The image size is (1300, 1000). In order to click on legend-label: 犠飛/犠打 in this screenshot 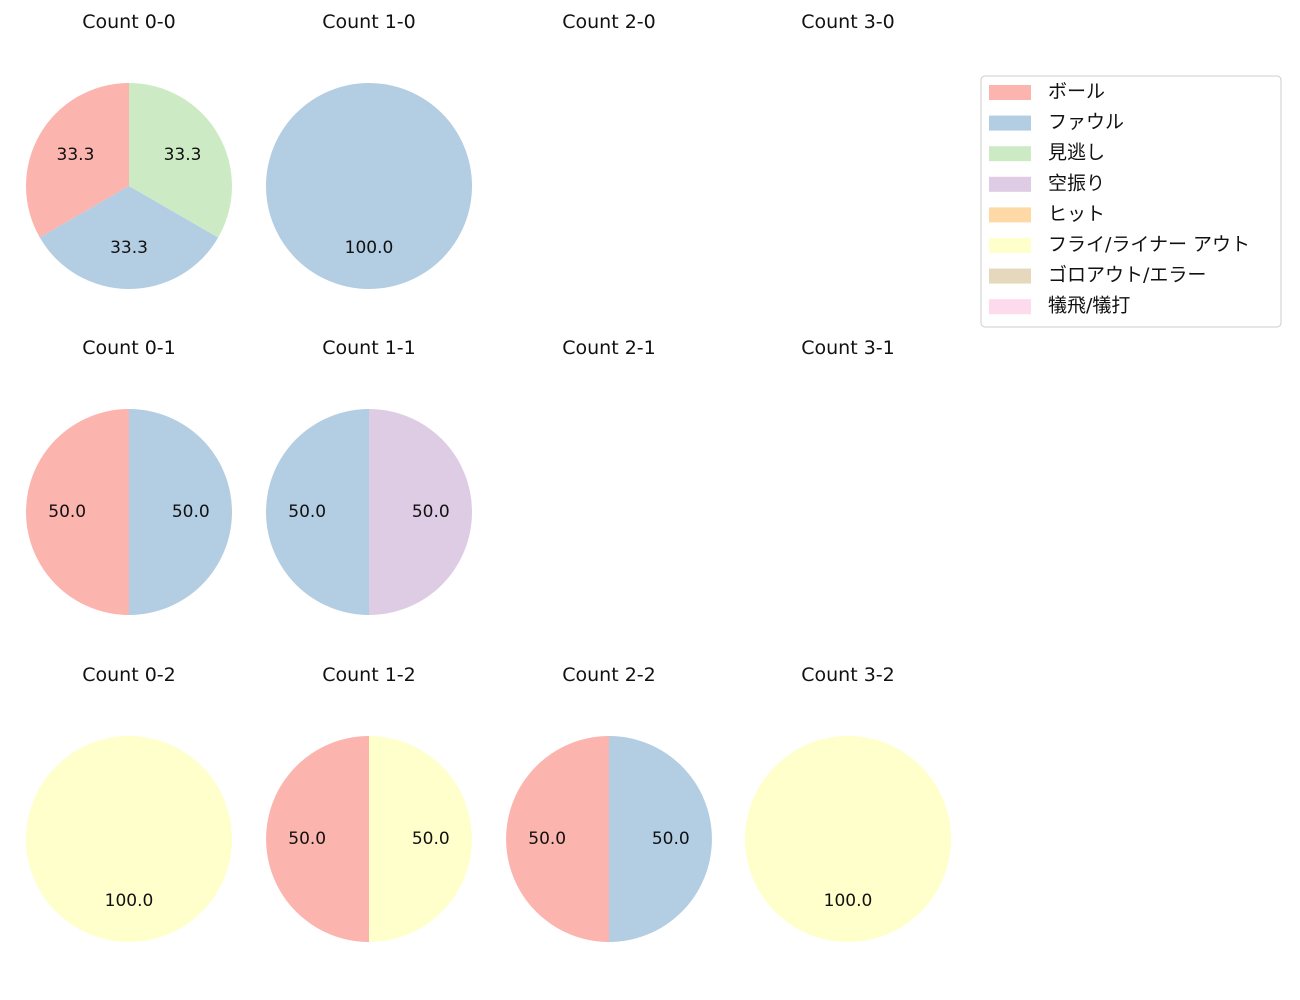, I will do `click(1089, 306)`.